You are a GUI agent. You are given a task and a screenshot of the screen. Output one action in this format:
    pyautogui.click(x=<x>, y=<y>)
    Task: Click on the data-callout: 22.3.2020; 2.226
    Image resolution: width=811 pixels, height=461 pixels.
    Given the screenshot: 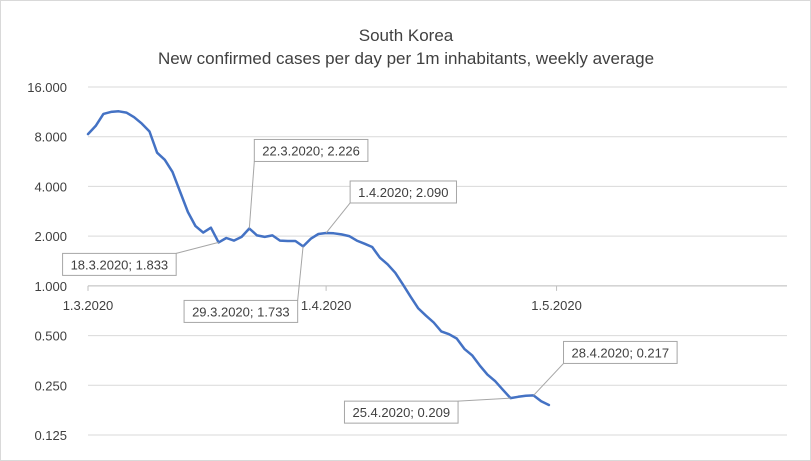 What is the action you would take?
    pyautogui.click(x=308, y=183)
    